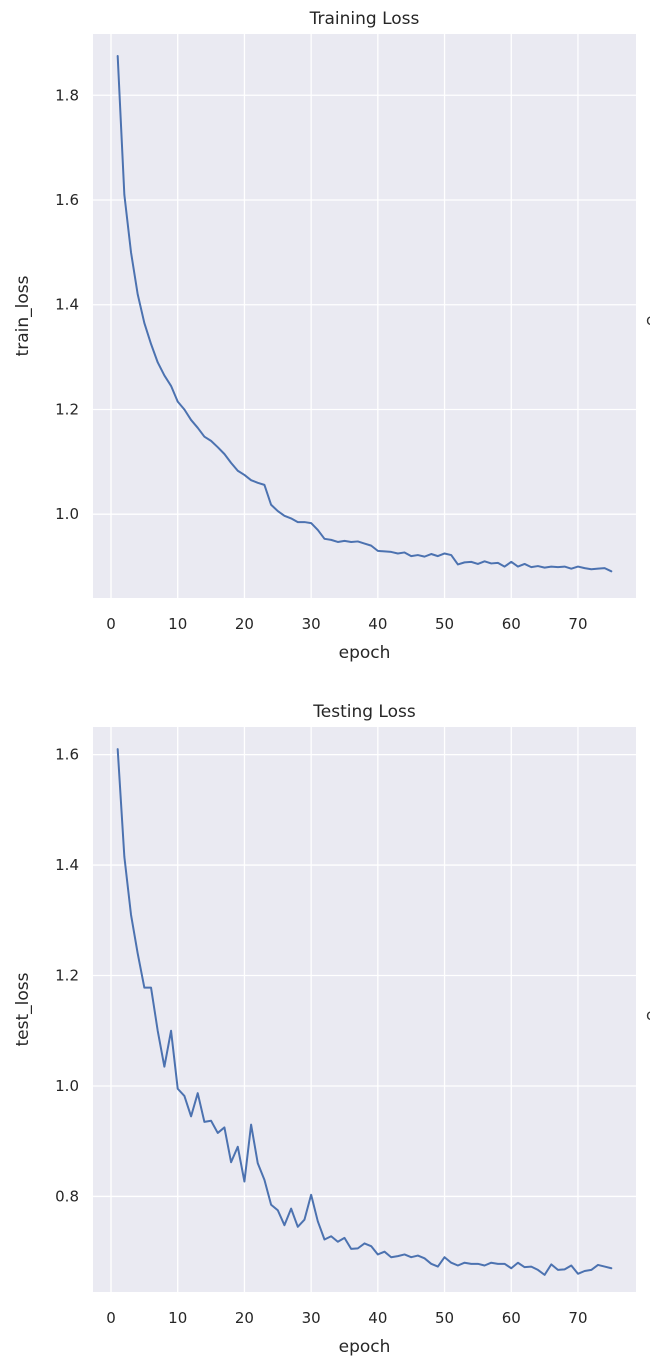 The height and width of the screenshot is (1372, 650). I want to click on train-y-tick-label: 1.2, so click(67, 409).